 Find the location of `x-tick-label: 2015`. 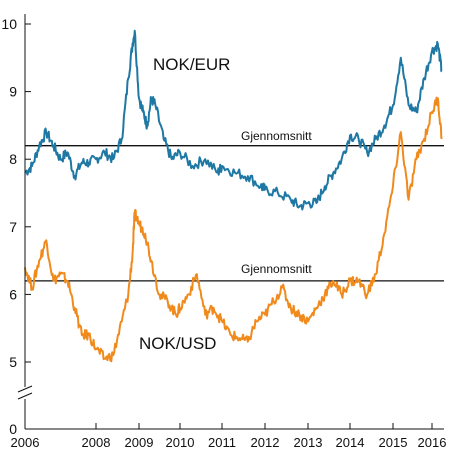

x-tick-label: 2015 is located at coordinates (393, 442).